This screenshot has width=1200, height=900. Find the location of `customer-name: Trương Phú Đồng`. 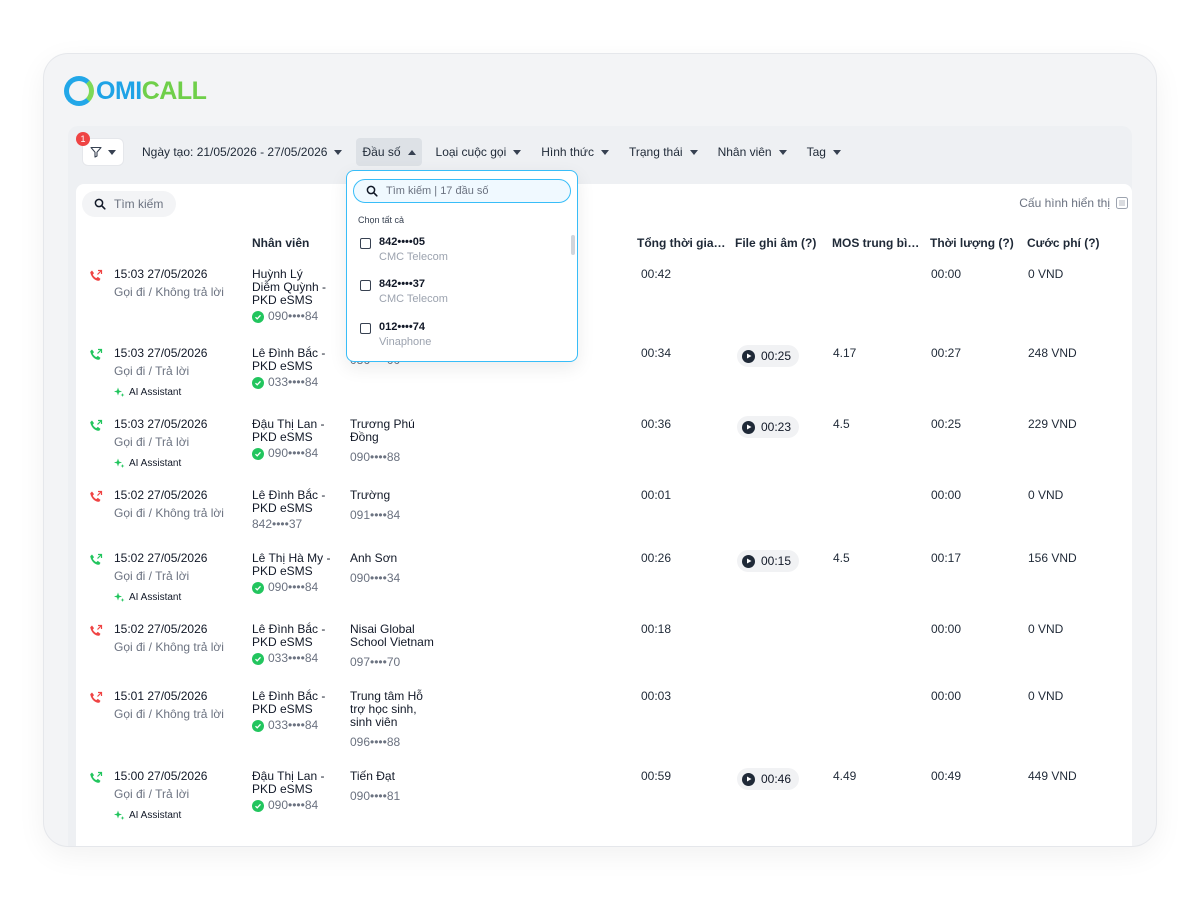

customer-name: Trương Phú Đồng is located at coordinates (382, 430).